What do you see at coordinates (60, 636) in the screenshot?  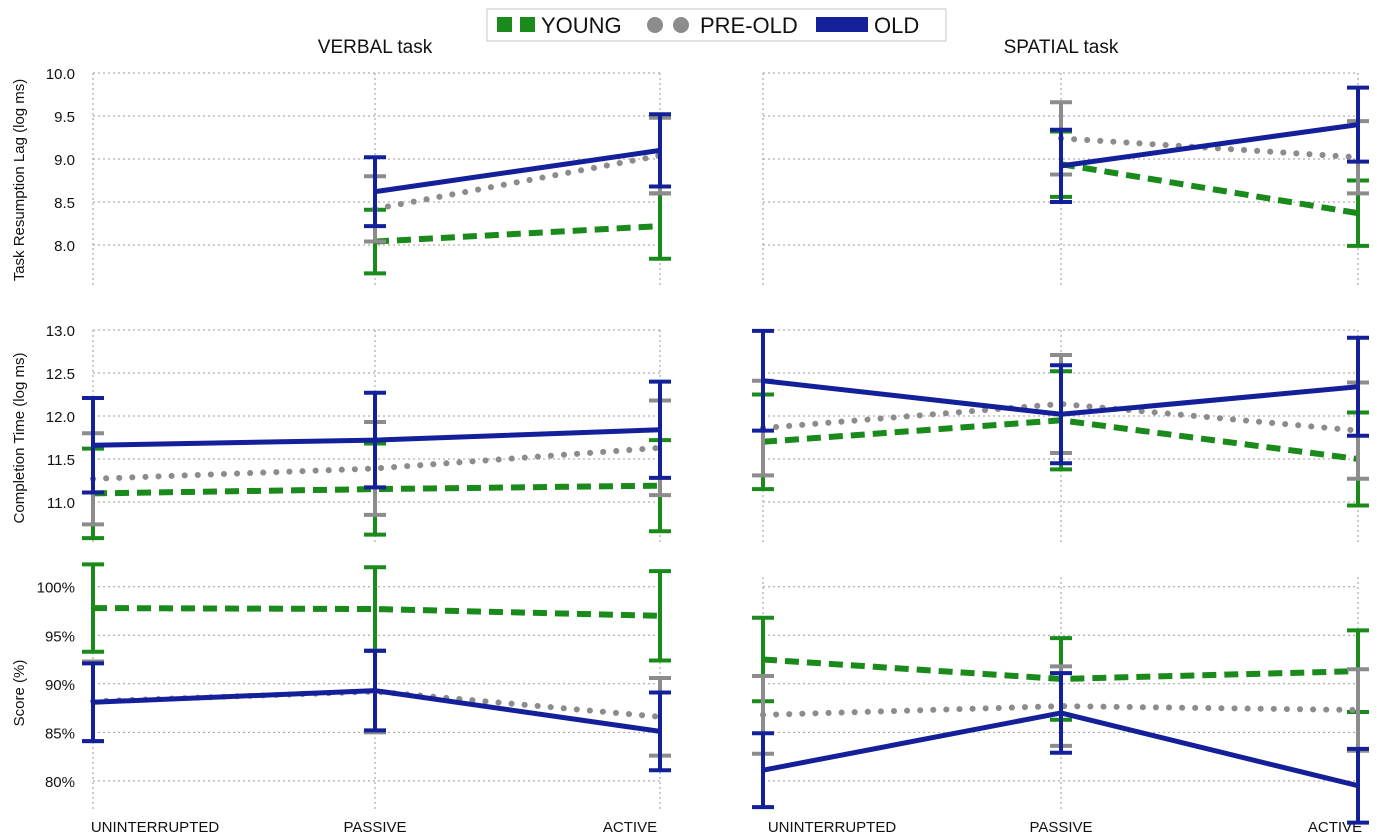 I see `y-tick-label: 95%` at bounding box center [60, 636].